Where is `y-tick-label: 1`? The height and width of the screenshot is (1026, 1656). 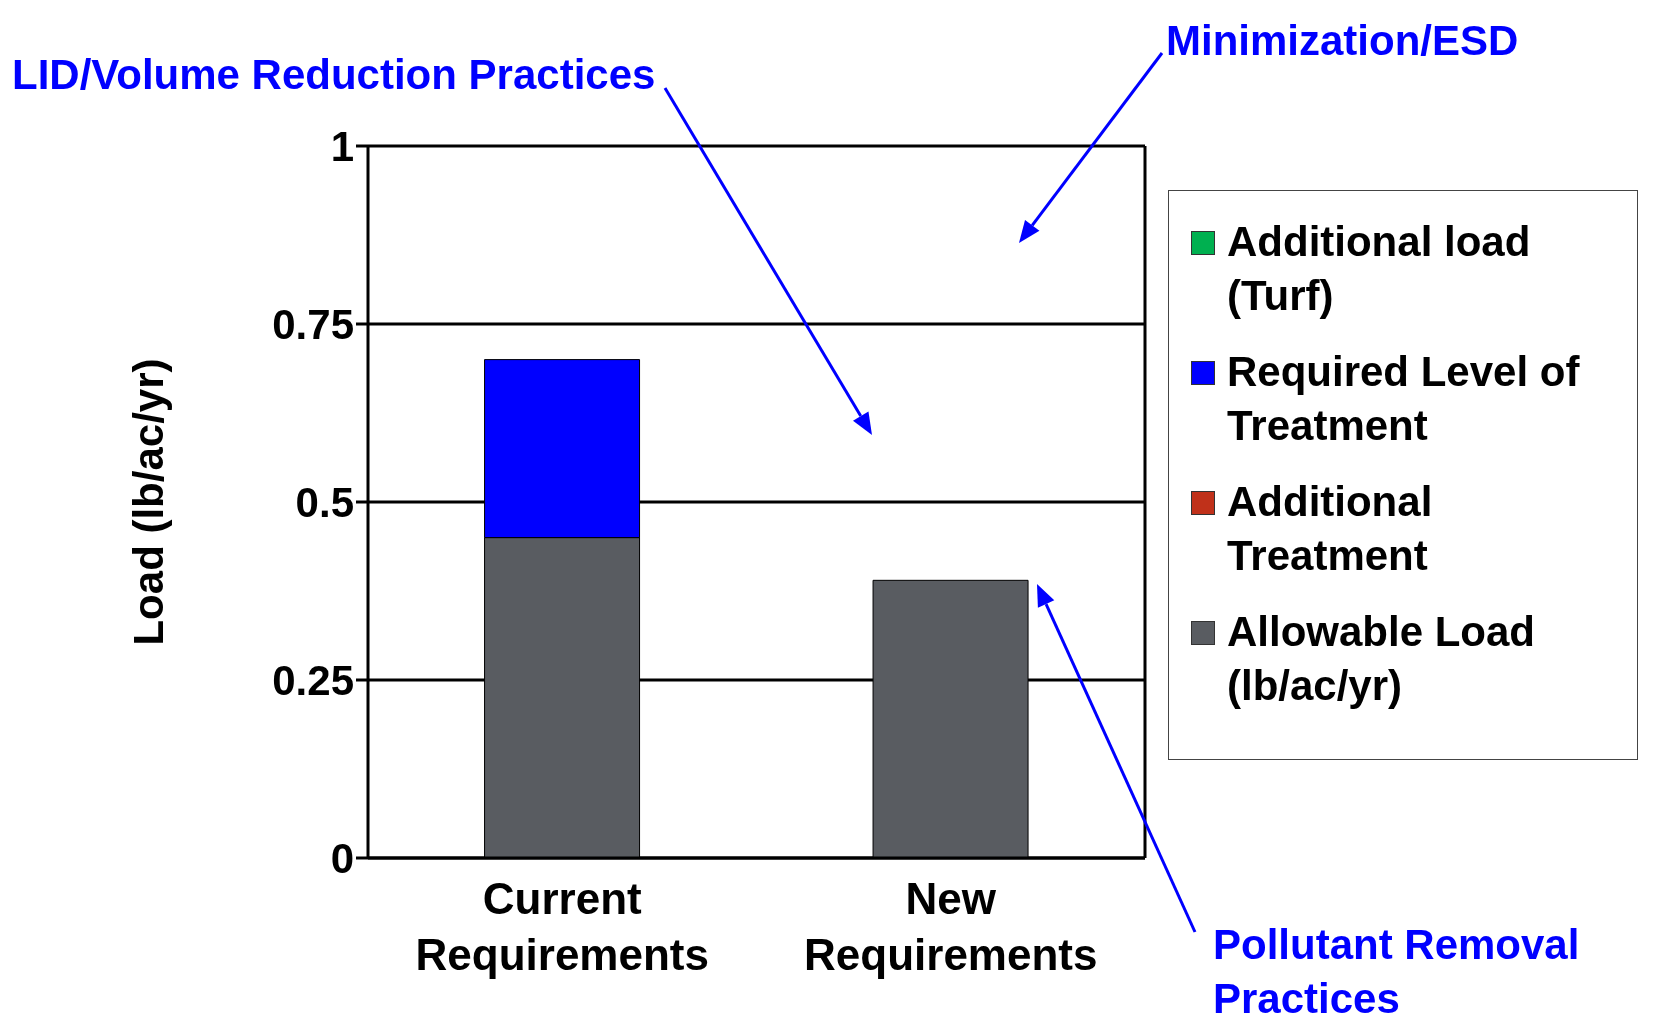
y-tick-label: 1 is located at coordinates (342, 146).